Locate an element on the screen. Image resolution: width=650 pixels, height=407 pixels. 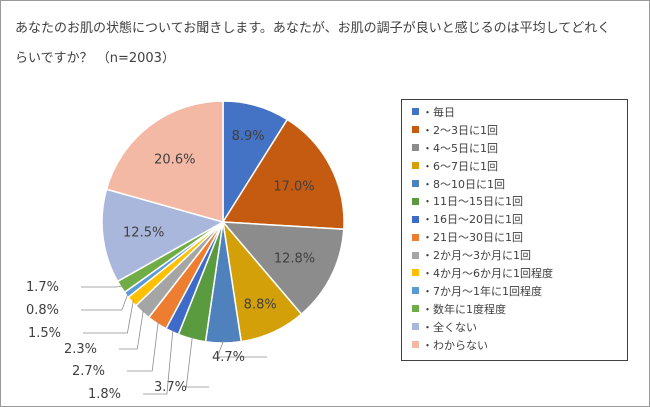
legend-item: ・4か月～6か月に1回程度 is located at coordinates (519, 273).